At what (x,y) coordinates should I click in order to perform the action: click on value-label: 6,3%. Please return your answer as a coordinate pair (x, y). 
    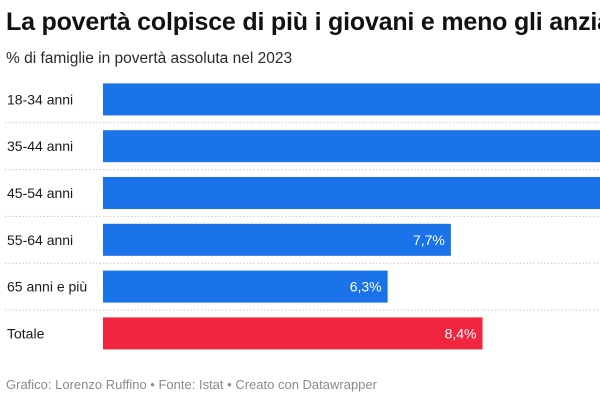
    Looking at the image, I should click on (366, 287).